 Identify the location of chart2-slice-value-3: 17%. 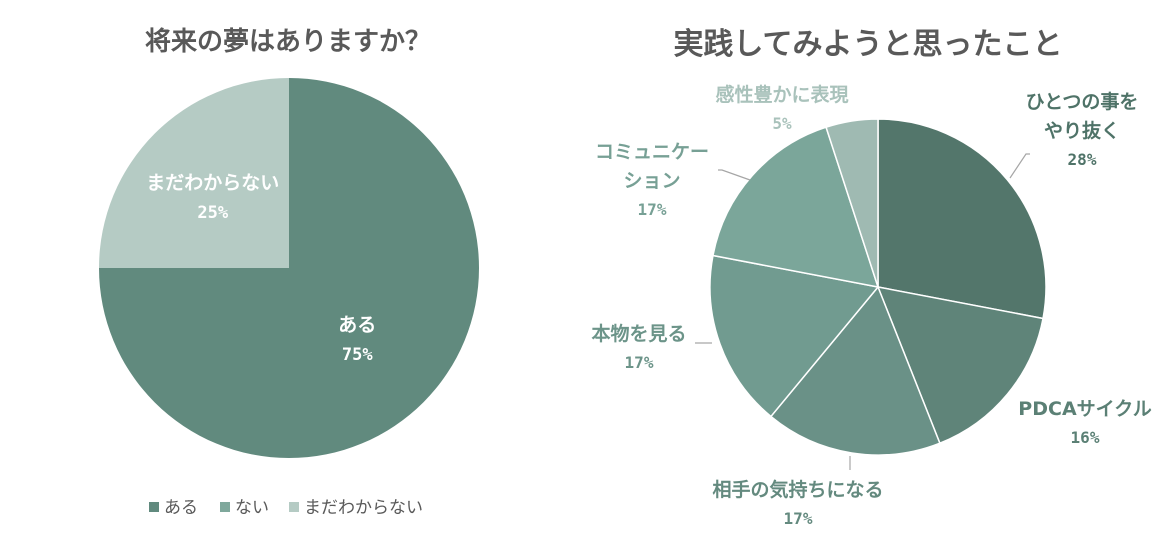
(639, 362).